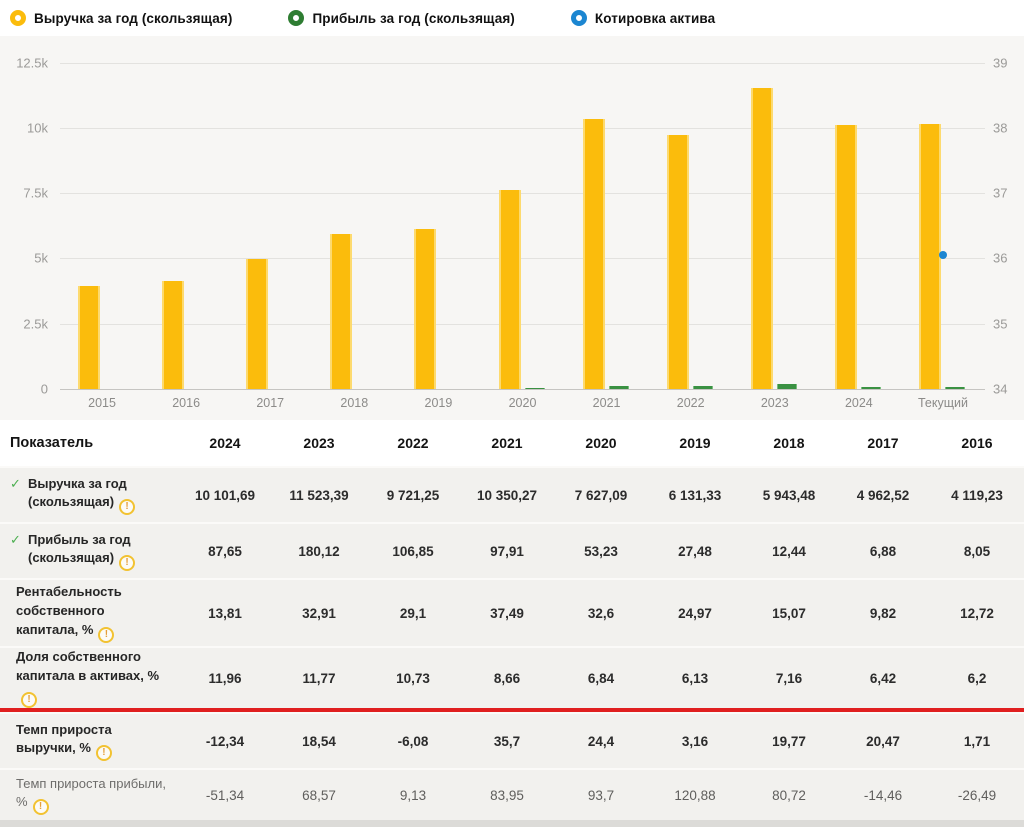 This screenshot has height=827, width=1024. What do you see at coordinates (1000, 62) in the screenshot?
I see `y-axis-right-tick-label: 39` at bounding box center [1000, 62].